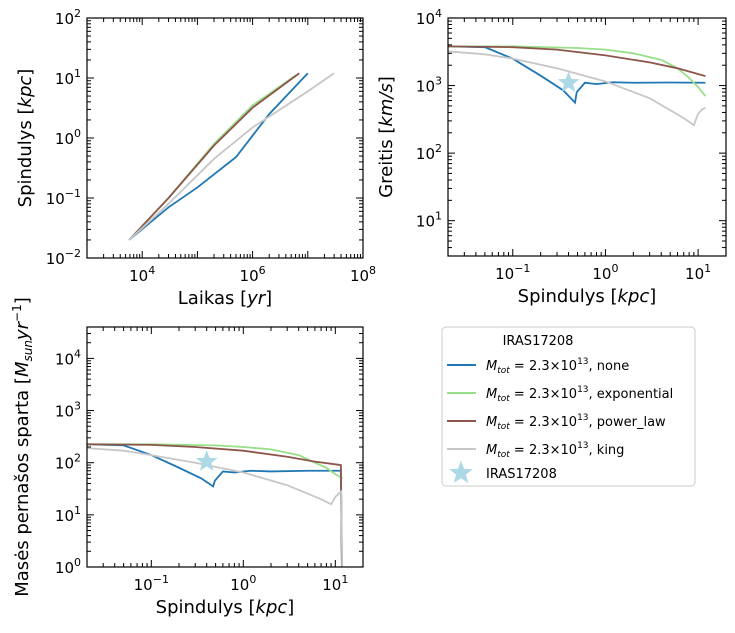 Image resolution: width=735 pixels, height=633 pixels. What do you see at coordinates (142, 274) in the screenshot?
I see `x-tick-label: 10⁴` at bounding box center [142, 274].